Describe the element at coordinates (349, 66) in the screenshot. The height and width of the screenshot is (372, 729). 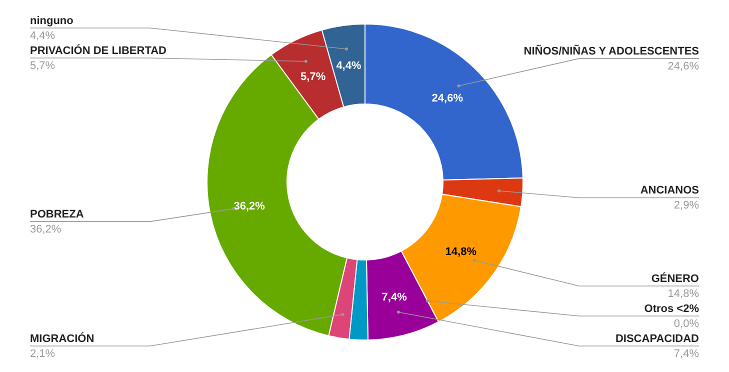
I see `data-label: 4,4%` at that location.